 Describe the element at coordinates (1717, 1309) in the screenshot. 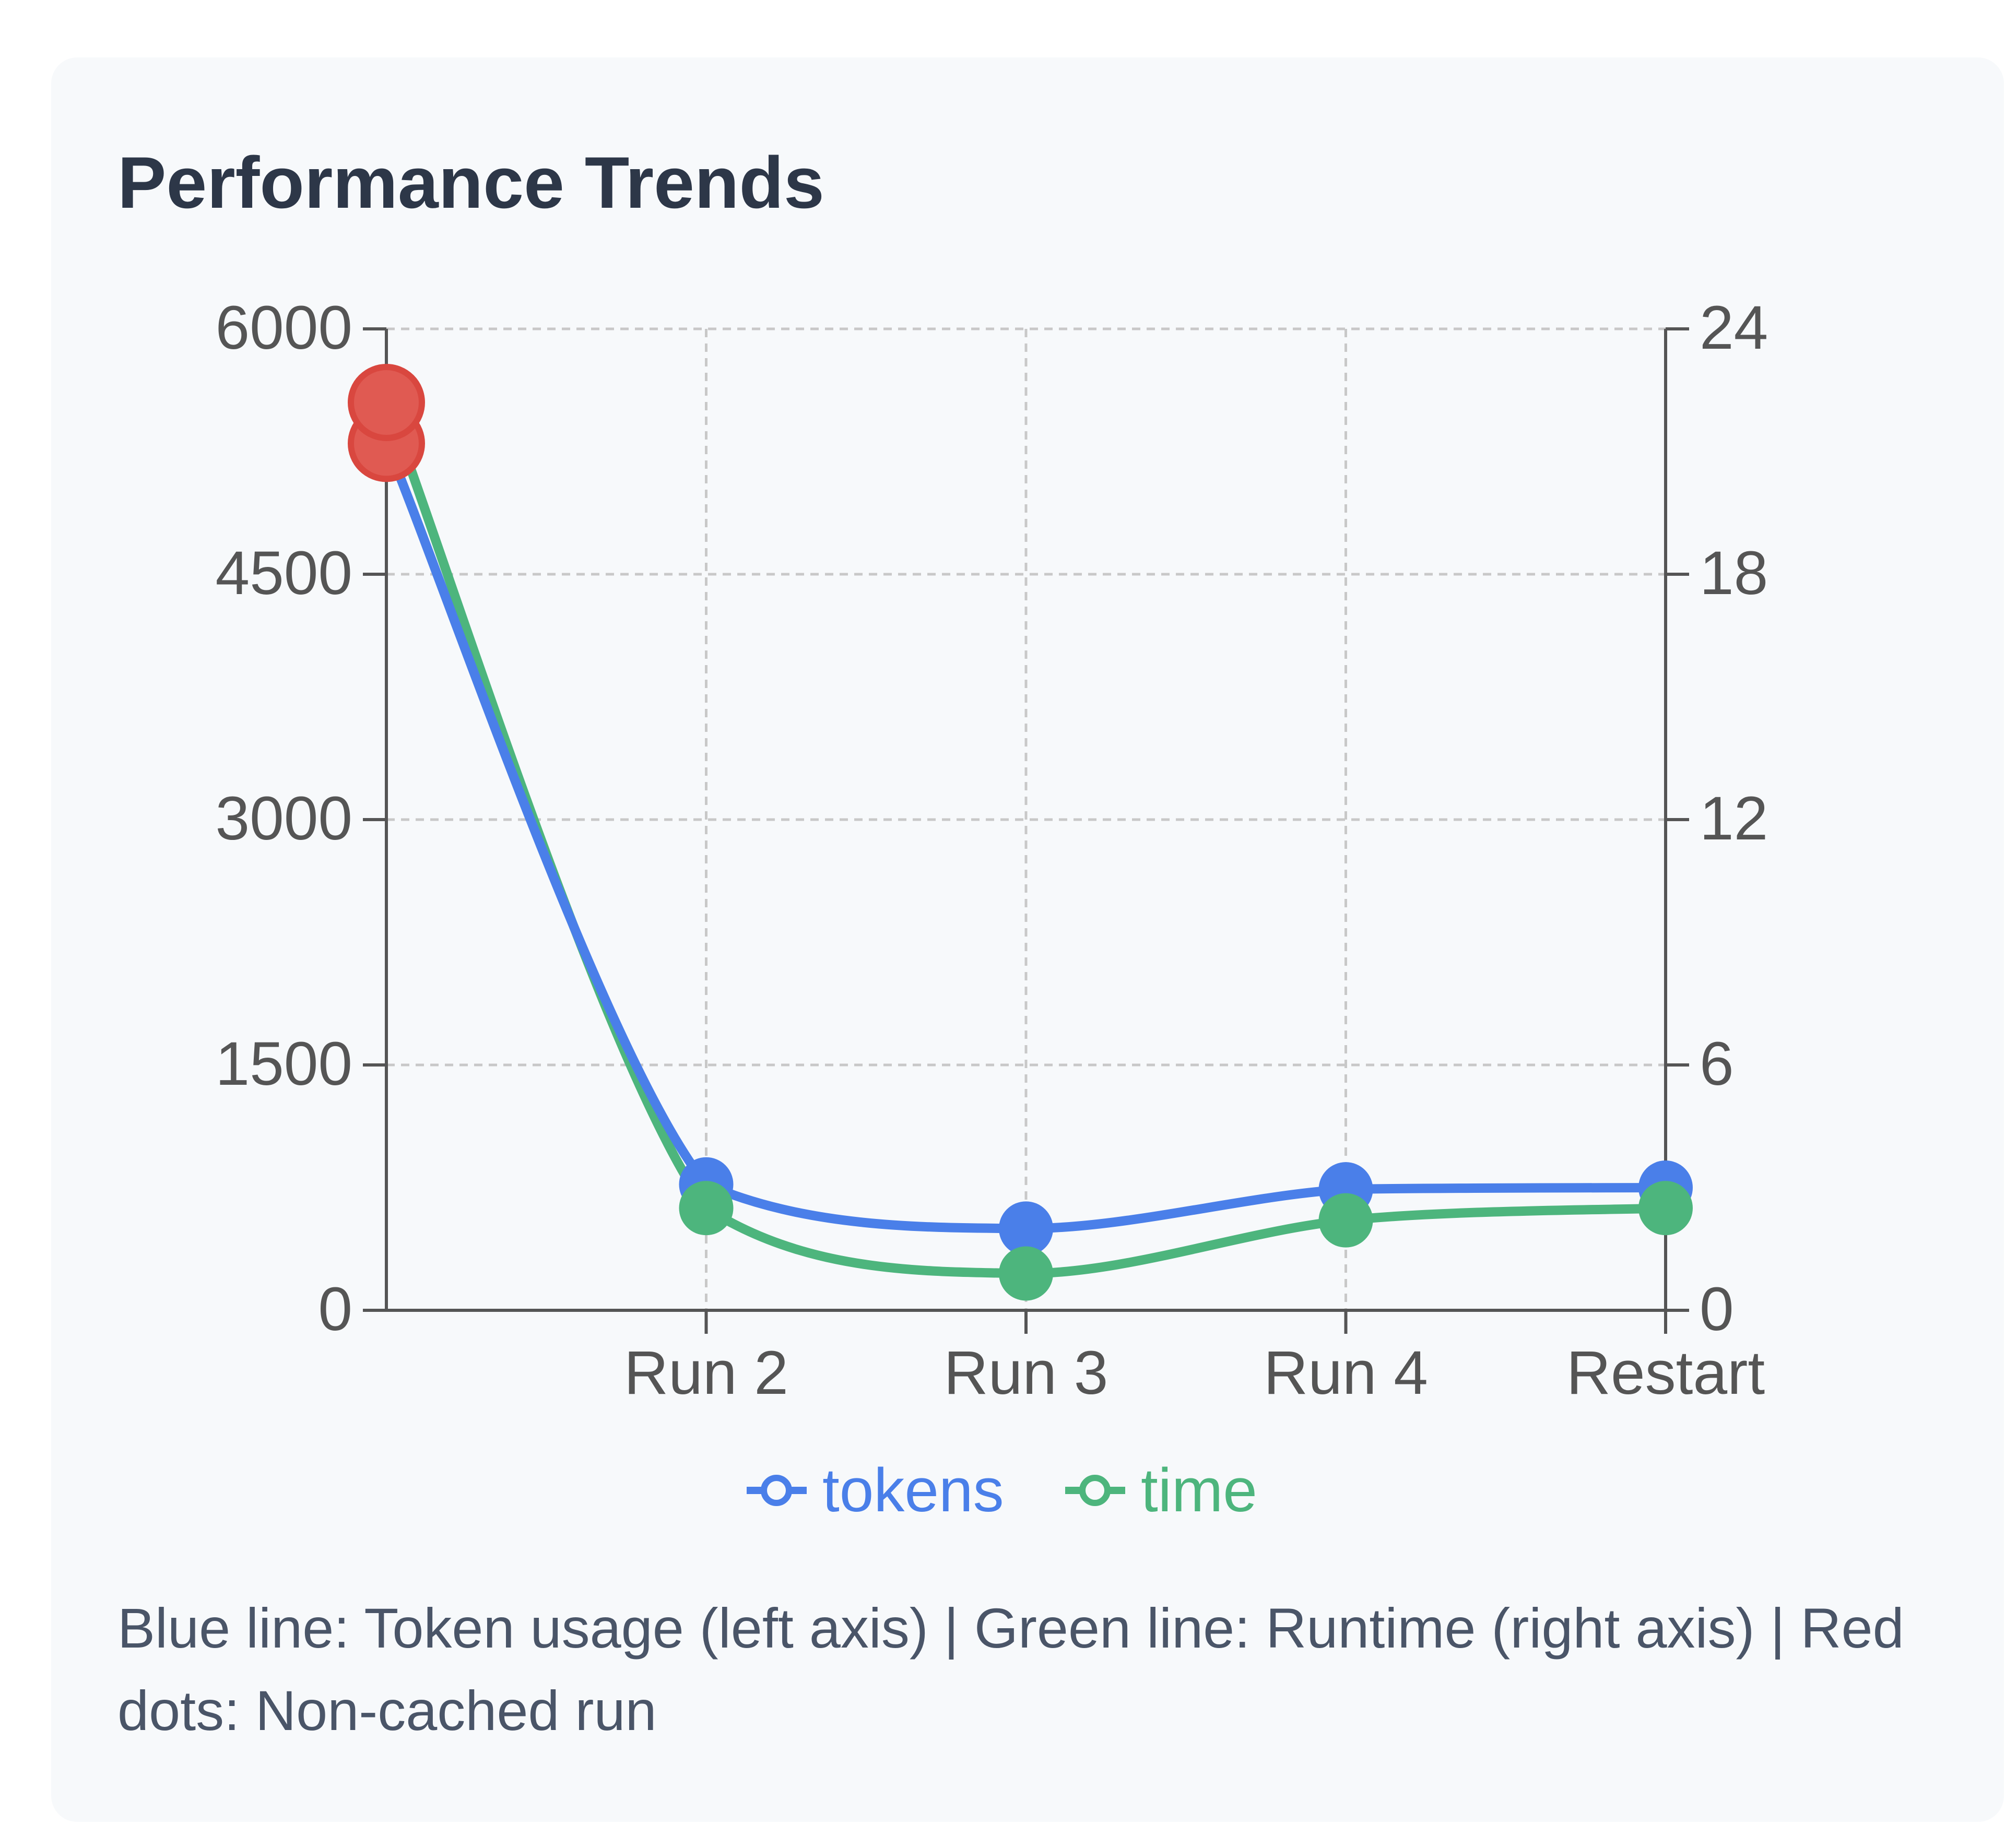

I see `right-tick-label: 0` at that location.